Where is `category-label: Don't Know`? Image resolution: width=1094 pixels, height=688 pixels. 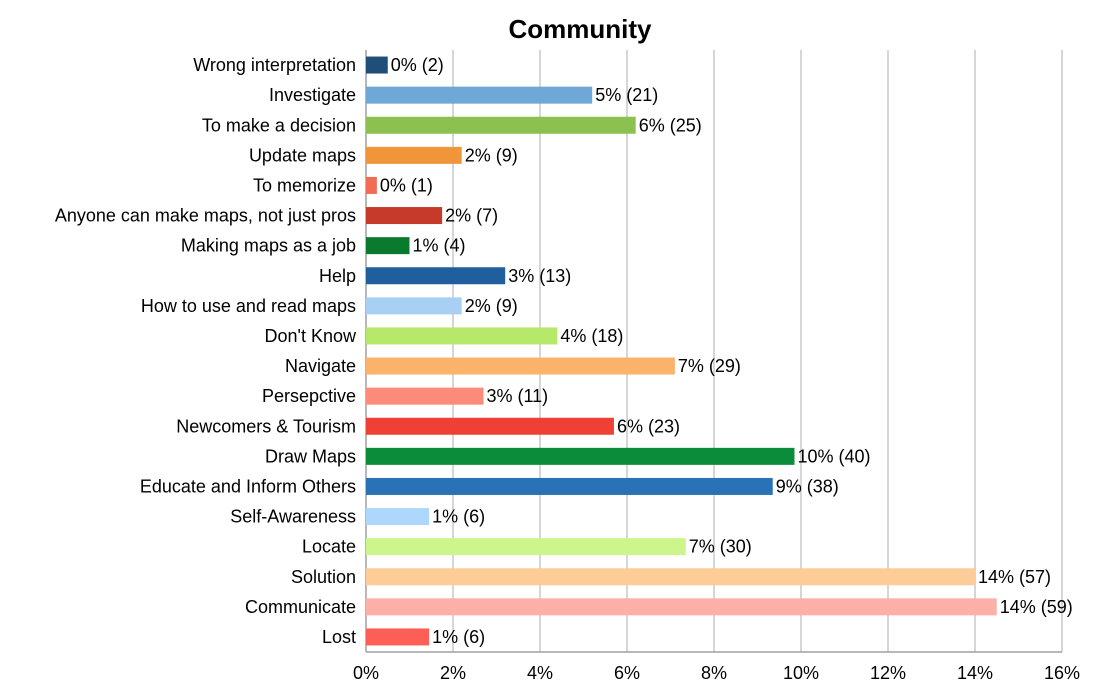
category-label: Don't Know is located at coordinates (311, 336).